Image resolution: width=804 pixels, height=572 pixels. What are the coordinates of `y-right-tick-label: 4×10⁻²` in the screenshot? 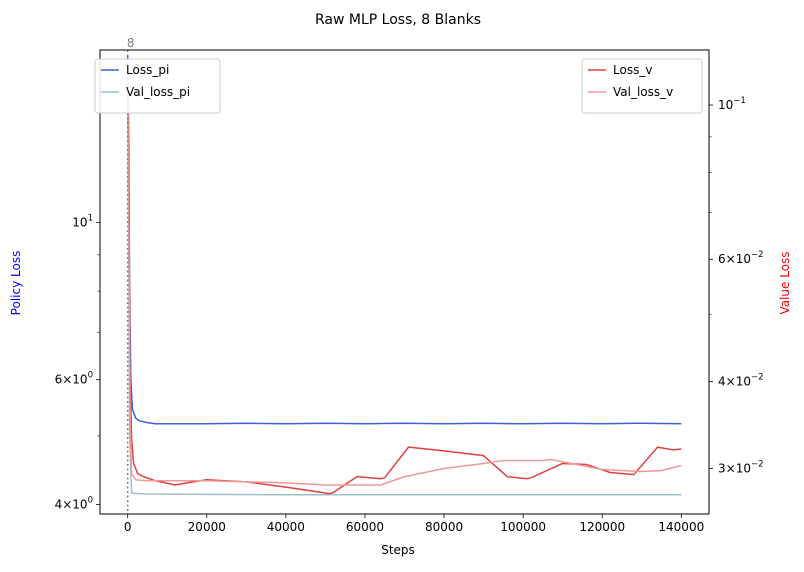 It's located at (741, 381).